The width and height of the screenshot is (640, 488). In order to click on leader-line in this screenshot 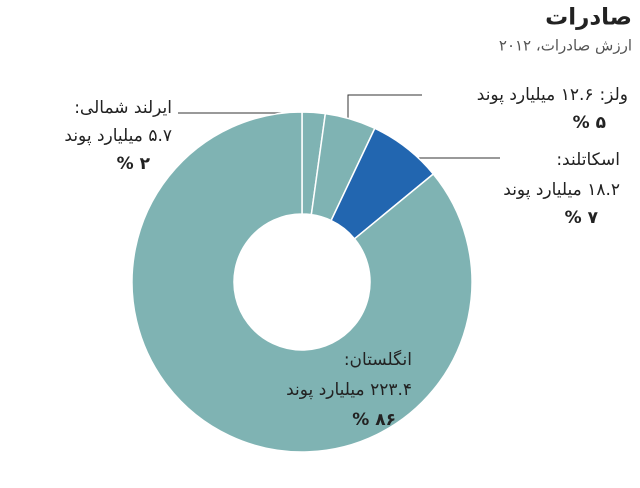, I will do `click(384, 111)`.